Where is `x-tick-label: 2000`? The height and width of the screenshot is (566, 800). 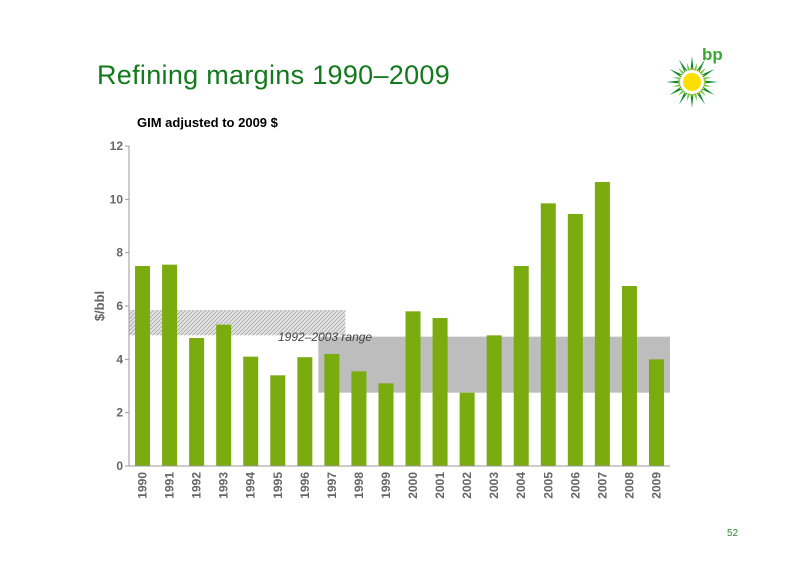
x-tick-label: 2000 is located at coordinates (413, 485).